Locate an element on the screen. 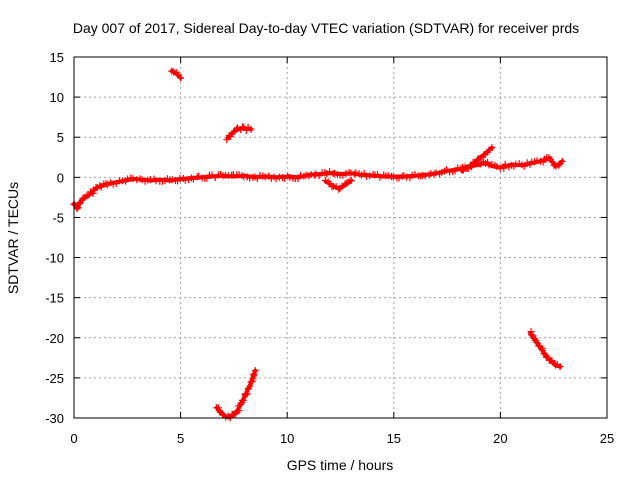 The image size is (640, 480). x-tick-label: 5 is located at coordinates (180, 438).